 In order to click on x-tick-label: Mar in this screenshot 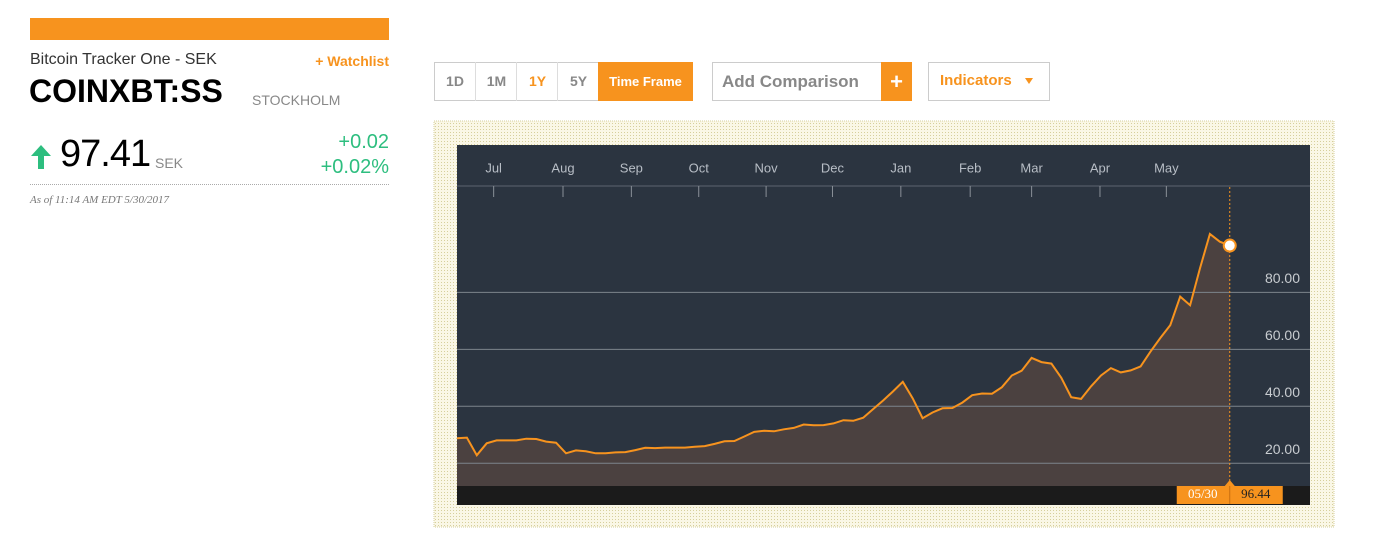, I will do `click(1031, 167)`.